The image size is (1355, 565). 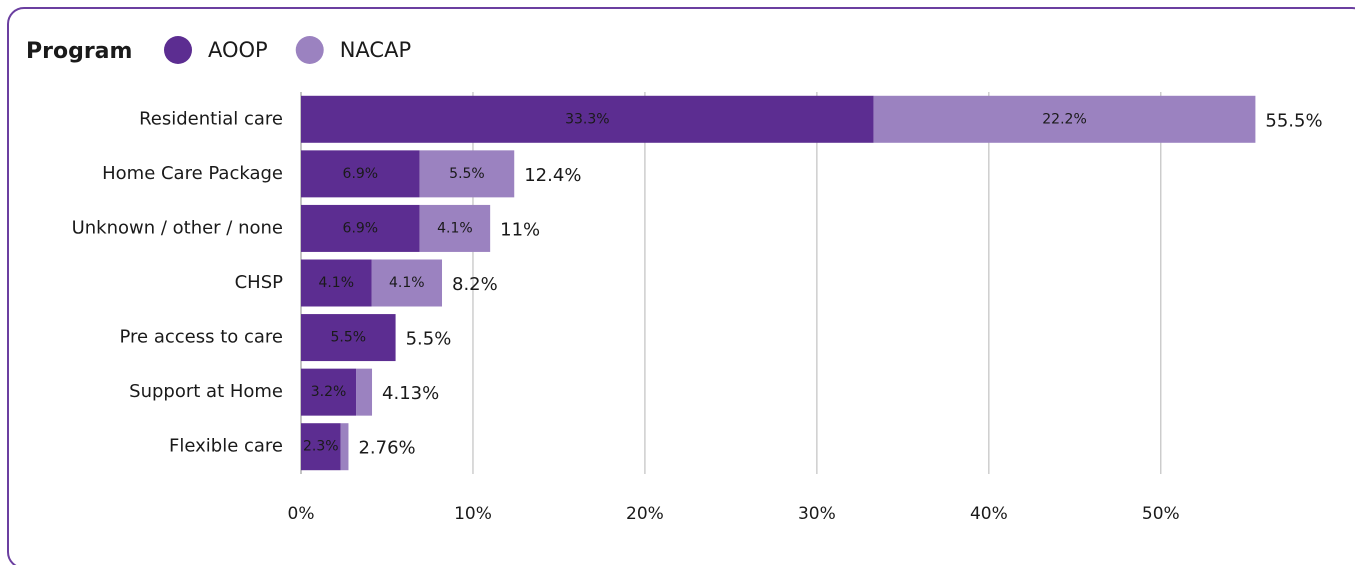 What do you see at coordinates (301, 514) in the screenshot?
I see `x-tick-label: 0%` at bounding box center [301, 514].